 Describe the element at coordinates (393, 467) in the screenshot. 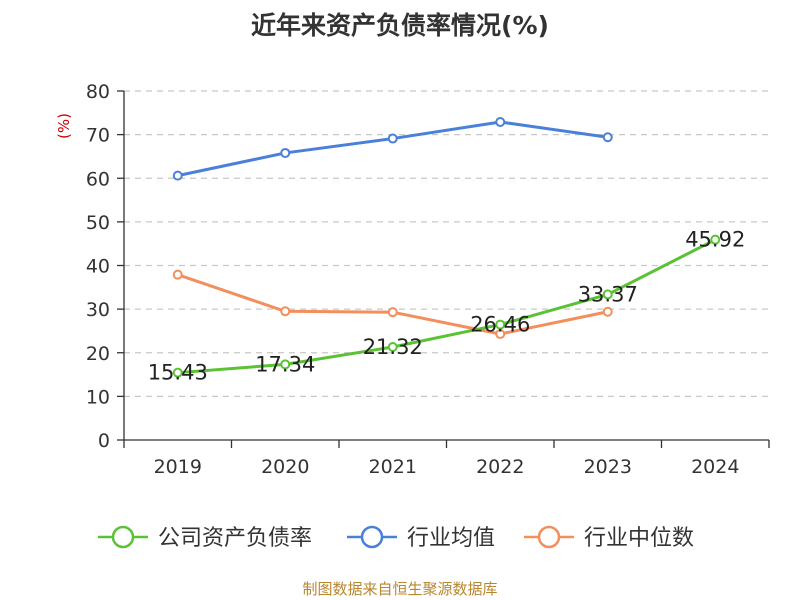

I see `x-tick-label-2021: 2021` at that location.